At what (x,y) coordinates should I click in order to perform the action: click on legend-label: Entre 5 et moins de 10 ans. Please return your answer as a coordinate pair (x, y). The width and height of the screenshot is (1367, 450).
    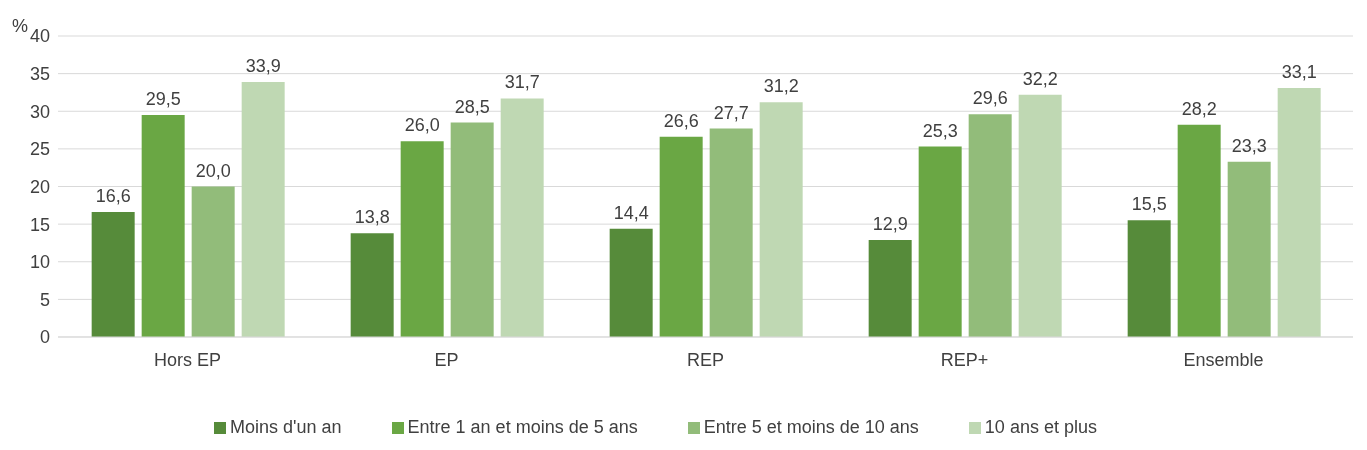
    Looking at the image, I should click on (811, 427).